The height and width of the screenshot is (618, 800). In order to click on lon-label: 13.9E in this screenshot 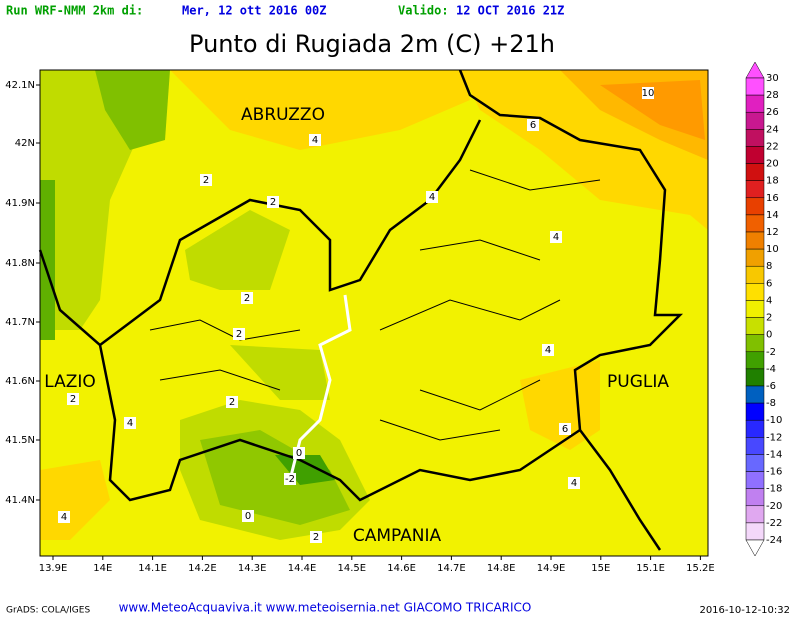, I will do `click(53, 568)`.